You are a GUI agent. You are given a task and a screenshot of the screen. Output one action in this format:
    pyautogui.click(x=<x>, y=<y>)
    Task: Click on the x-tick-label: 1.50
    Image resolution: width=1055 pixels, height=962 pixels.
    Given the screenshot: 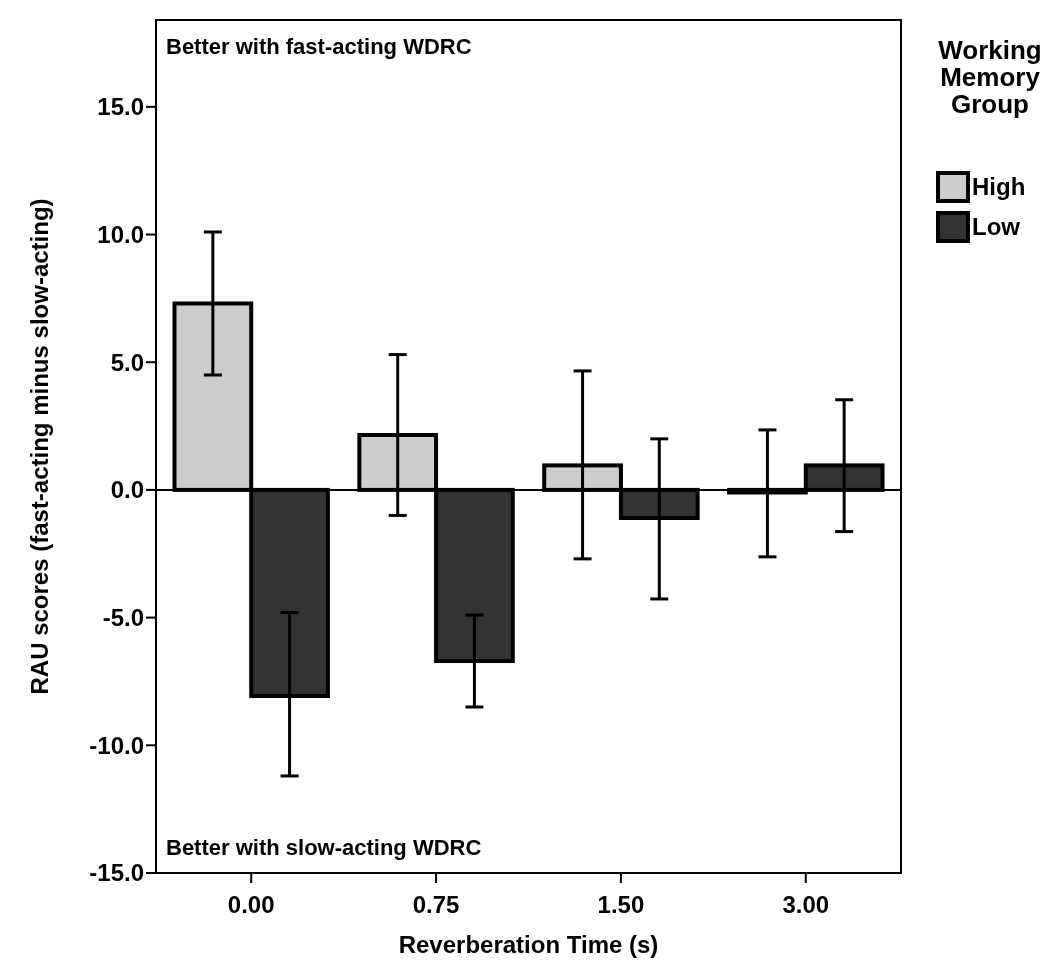 What is the action you would take?
    pyautogui.click(x=621, y=904)
    